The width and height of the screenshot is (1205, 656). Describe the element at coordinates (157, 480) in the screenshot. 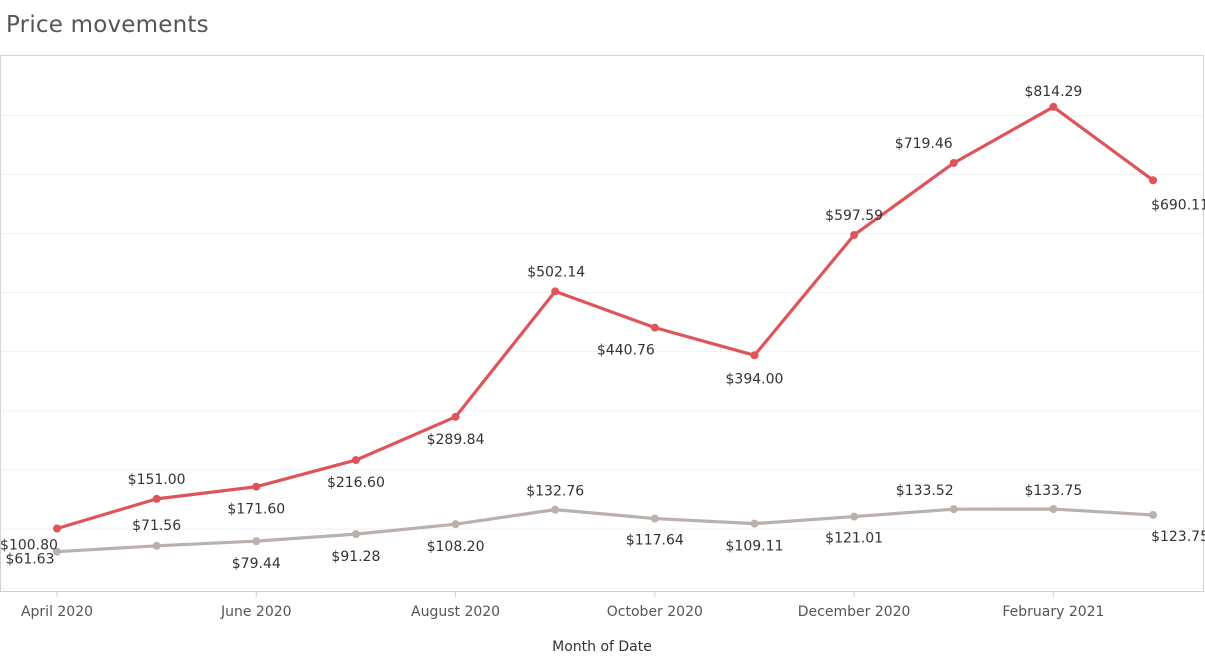

I see `data-label: $151.00` at that location.